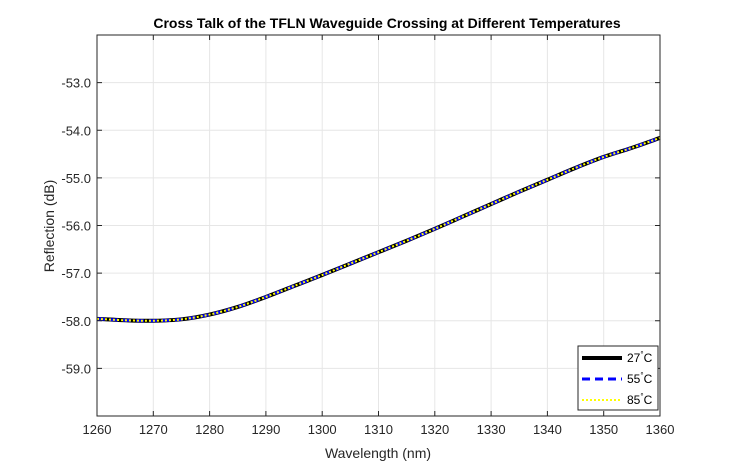 Image resolution: width=748 pixels, height=468 pixels. Describe the element at coordinates (76, 321) in the screenshot. I see `y-tick-label: -58.0` at that location.